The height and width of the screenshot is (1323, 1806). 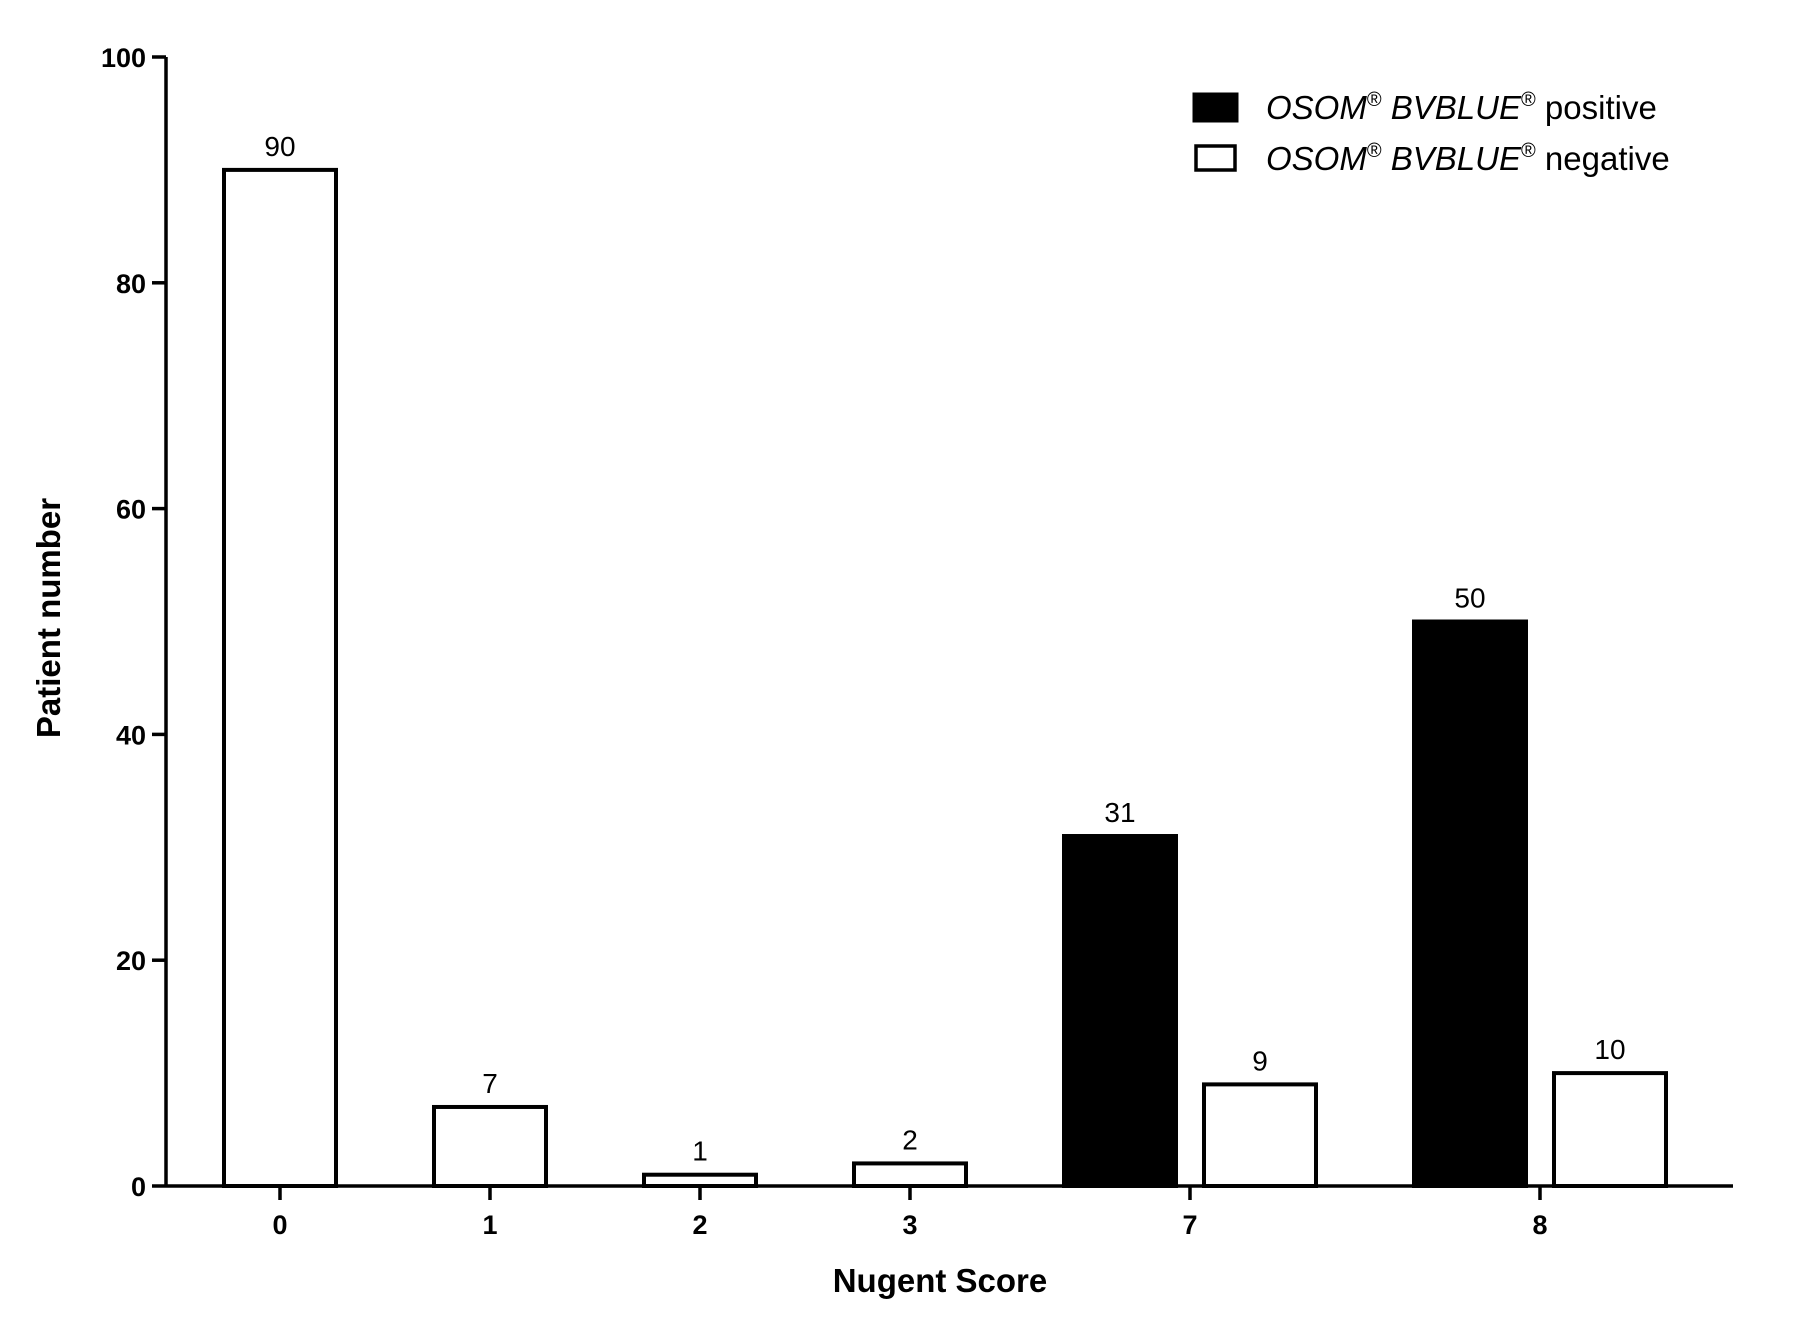 I want to click on y-tick-label-100: 100, so click(x=123, y=58).